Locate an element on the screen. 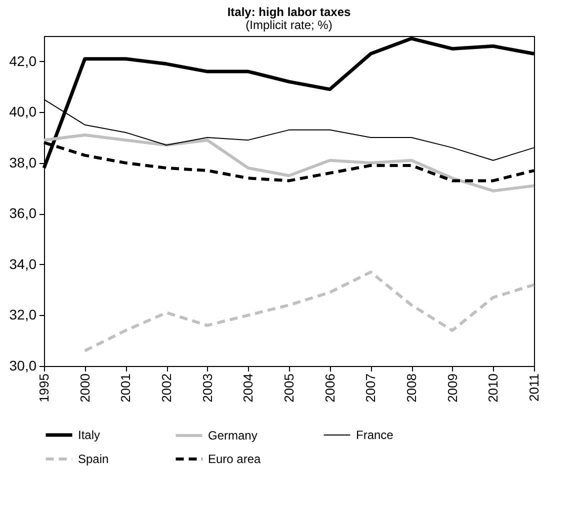 Image resolution: width=580 pixels, height=510 pixels. x-tick-label: 1995 is located at coordinates (44, 388).